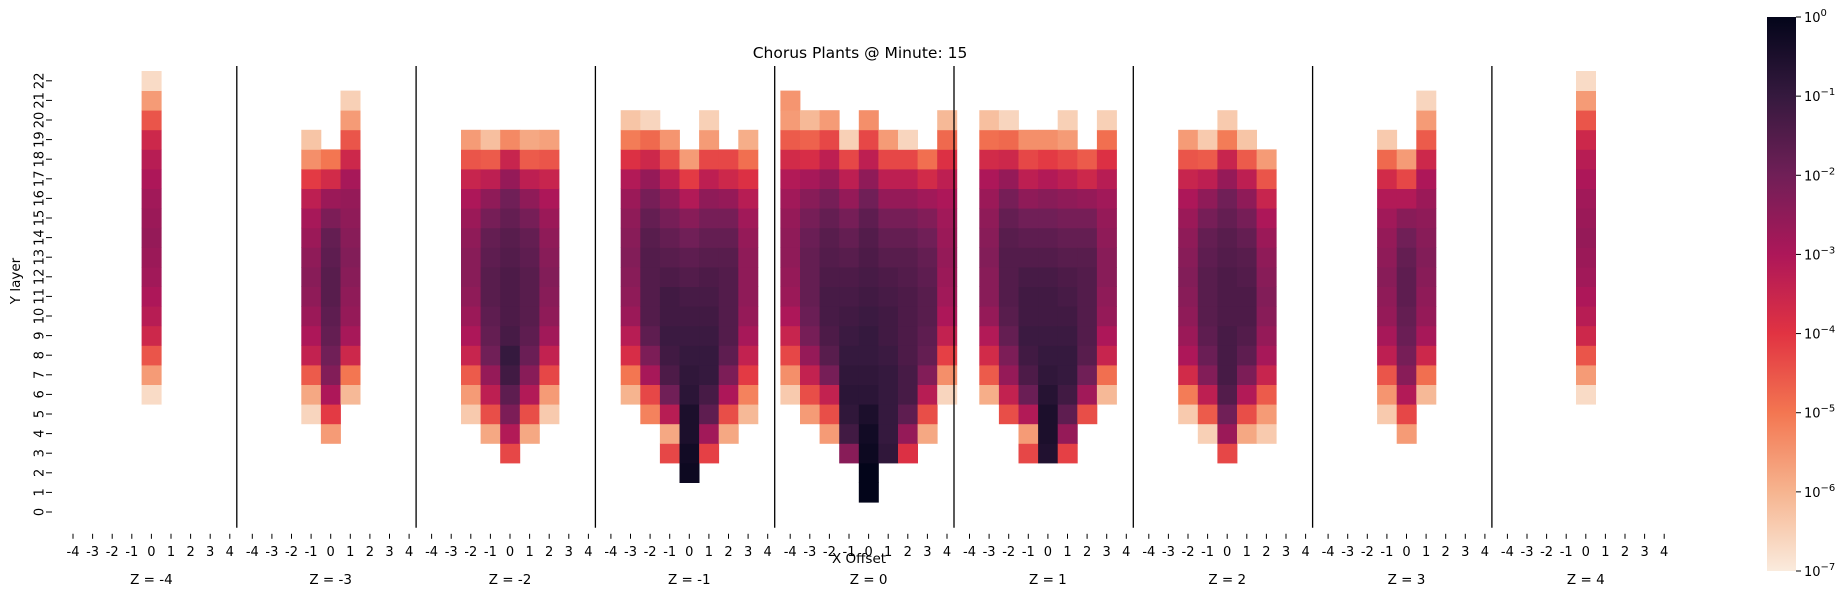  What do you see at coordinates (451, 552) in the screenshot?
I see `x-tick-label: -3` at bounding box center [451, 552].